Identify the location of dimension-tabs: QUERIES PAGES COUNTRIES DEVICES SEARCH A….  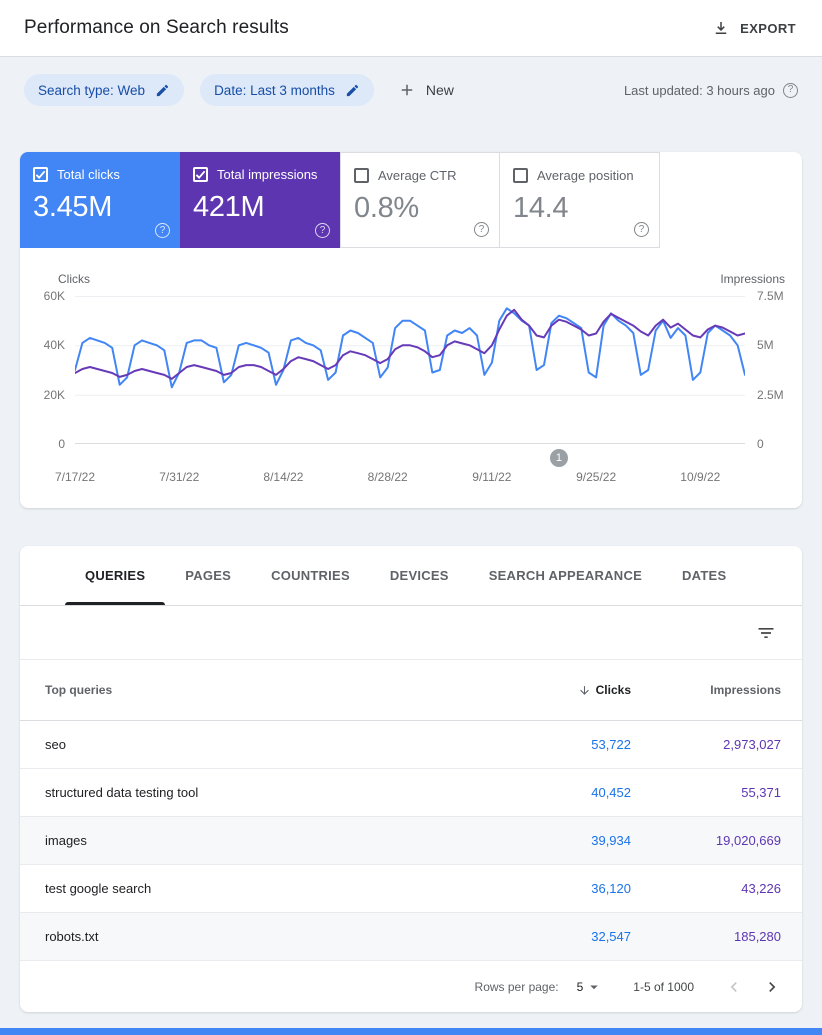
(411, 576).